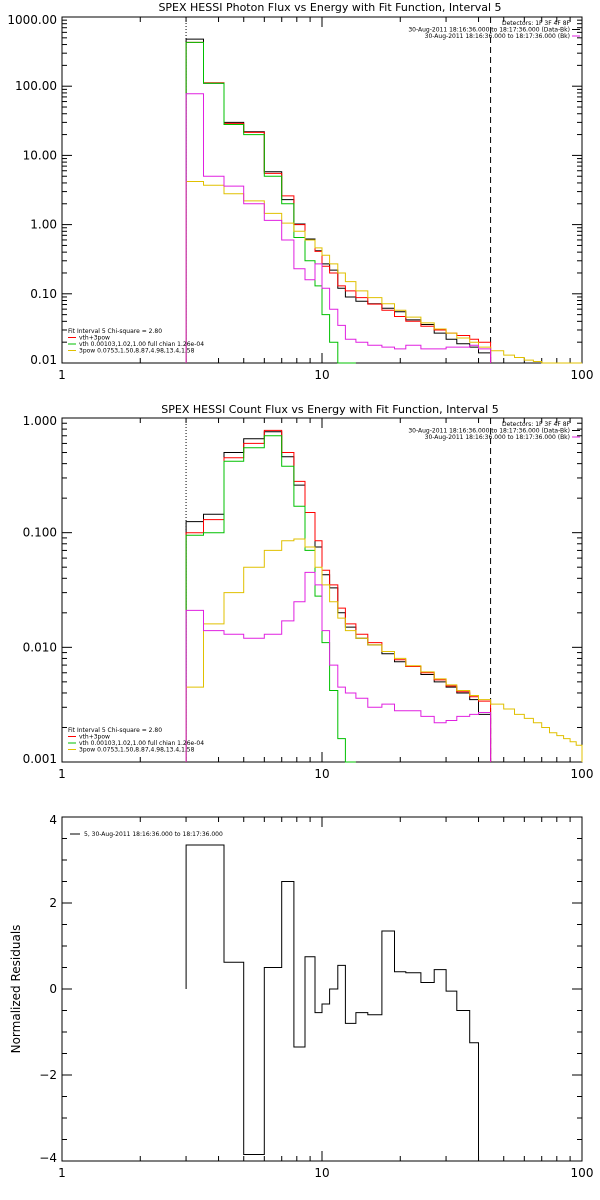  I want to click on series-3pow-line, so click(384, 650).